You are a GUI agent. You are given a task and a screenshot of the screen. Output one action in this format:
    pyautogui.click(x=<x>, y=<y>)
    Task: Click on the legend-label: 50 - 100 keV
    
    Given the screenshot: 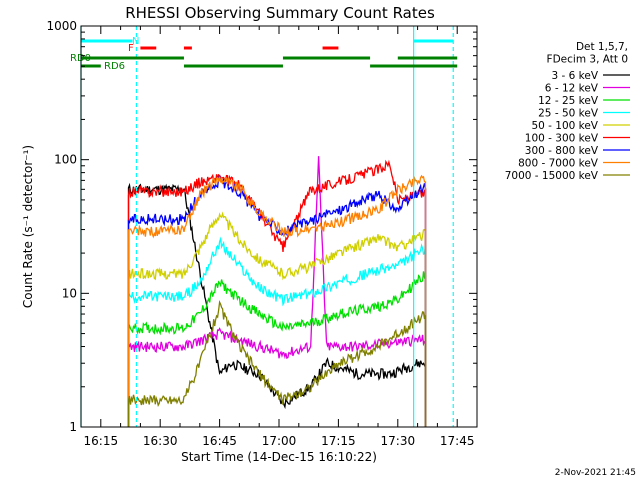 What is the action you would take?
    pyautogui.click(x=564, y=126)
    